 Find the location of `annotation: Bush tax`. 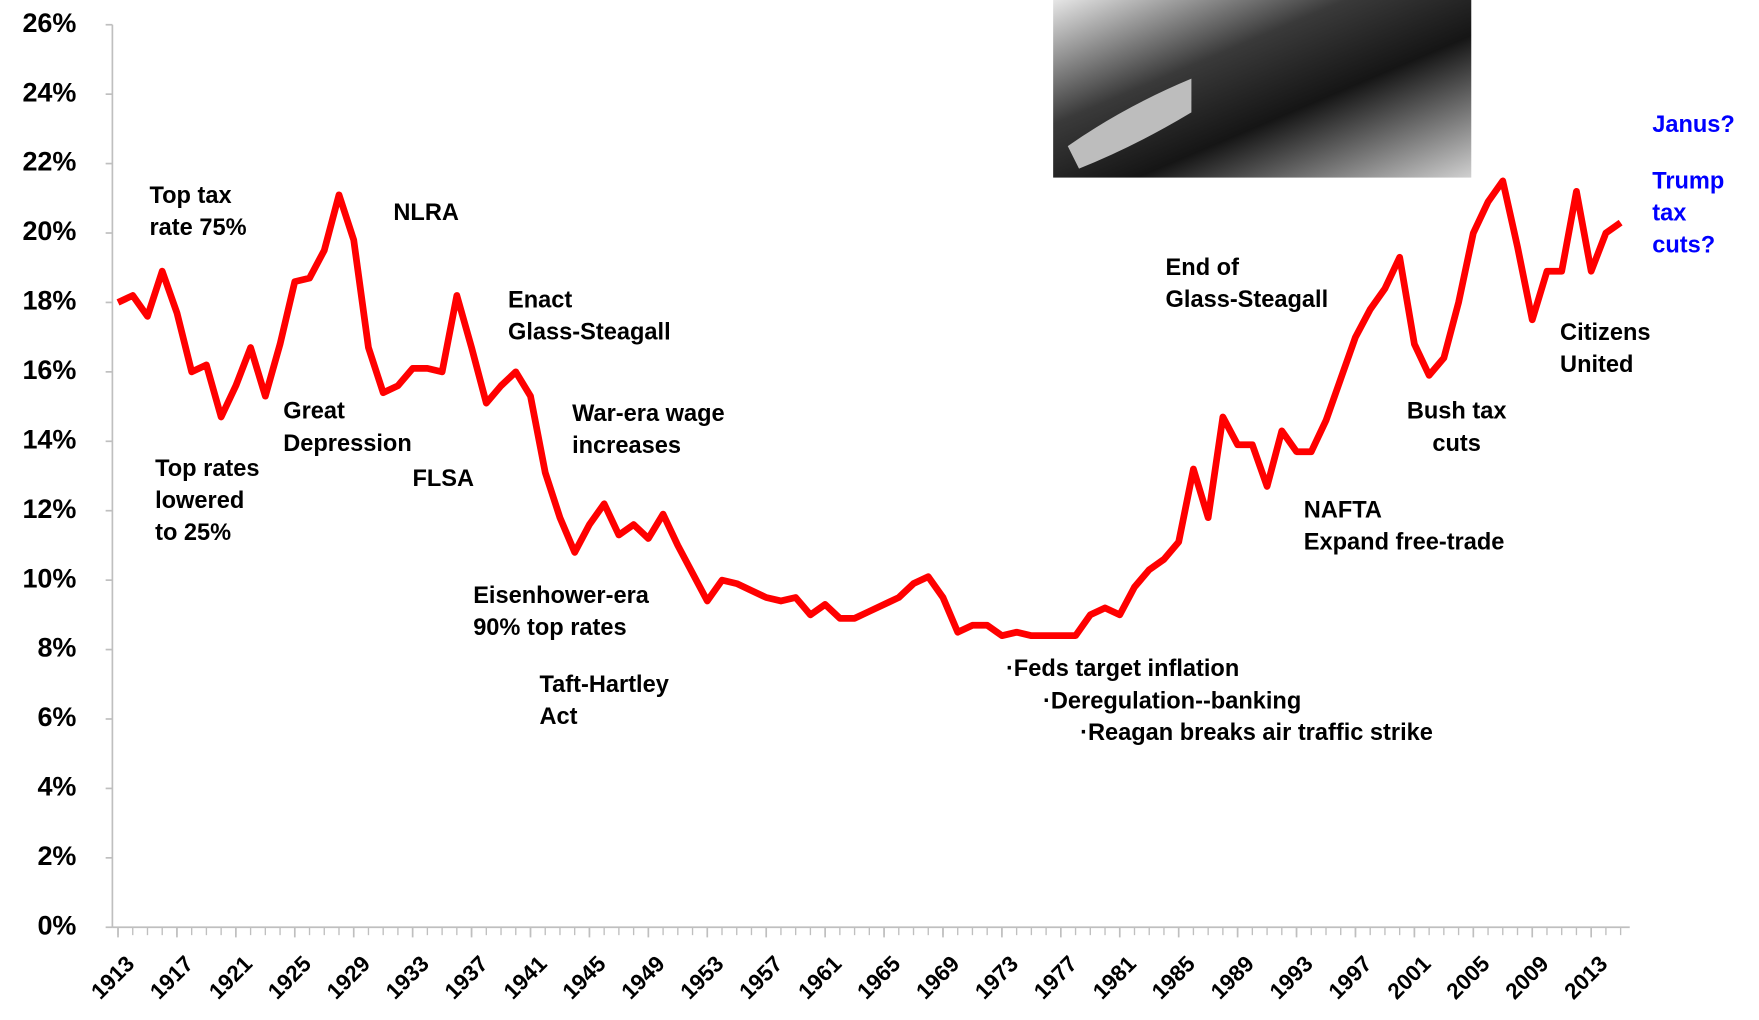

annotation: Bush tax is located at coordinates (1457, 412).